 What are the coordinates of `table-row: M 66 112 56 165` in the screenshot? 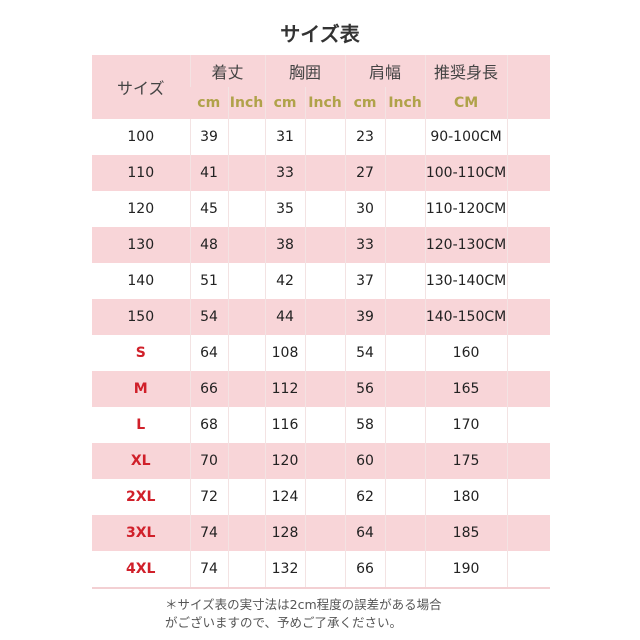 It's located at (321, 389).